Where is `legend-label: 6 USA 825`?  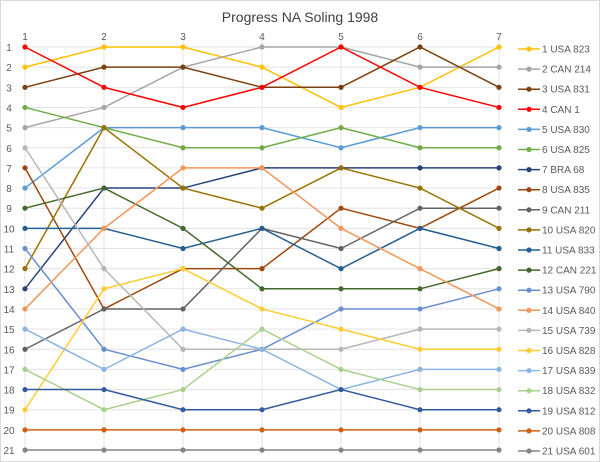
legend-label: 6 USA 825 is located at coordinates (566, 150).